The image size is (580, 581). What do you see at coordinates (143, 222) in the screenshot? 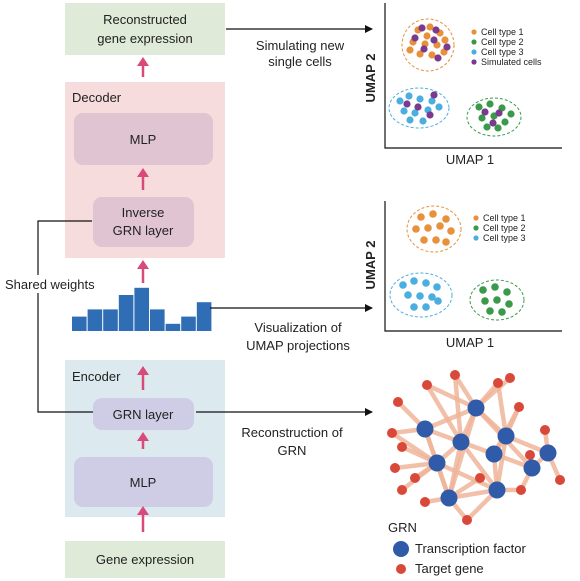
I see `inverse-grn-box` at bounding box center [143, 222].